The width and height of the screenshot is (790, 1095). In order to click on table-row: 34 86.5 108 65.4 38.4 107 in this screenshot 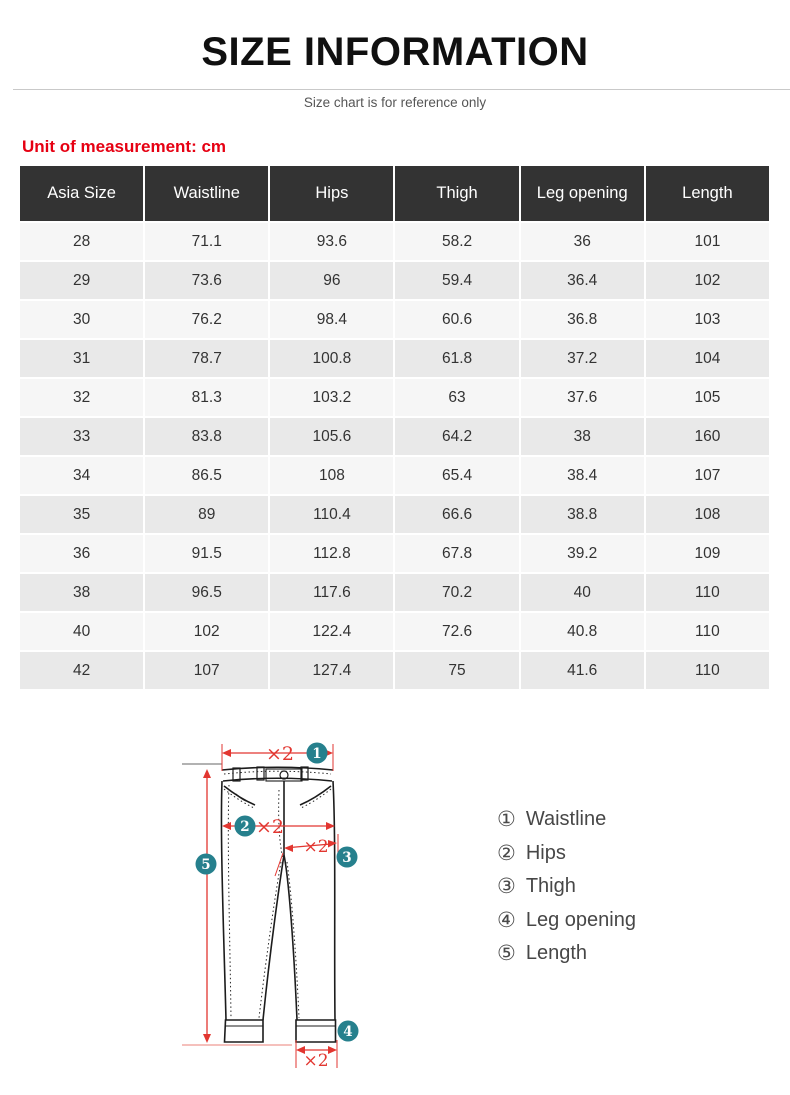, I will do `click(394, 475)`.